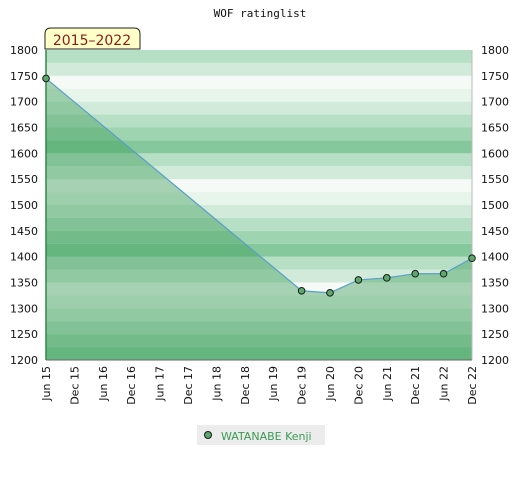 The width and height of the screenshot is (520, 484). What do you see at coordinates (46, 384) in the screenshot?
I see `x-tick-label: Jun 15` at bounding box center [46, 384].